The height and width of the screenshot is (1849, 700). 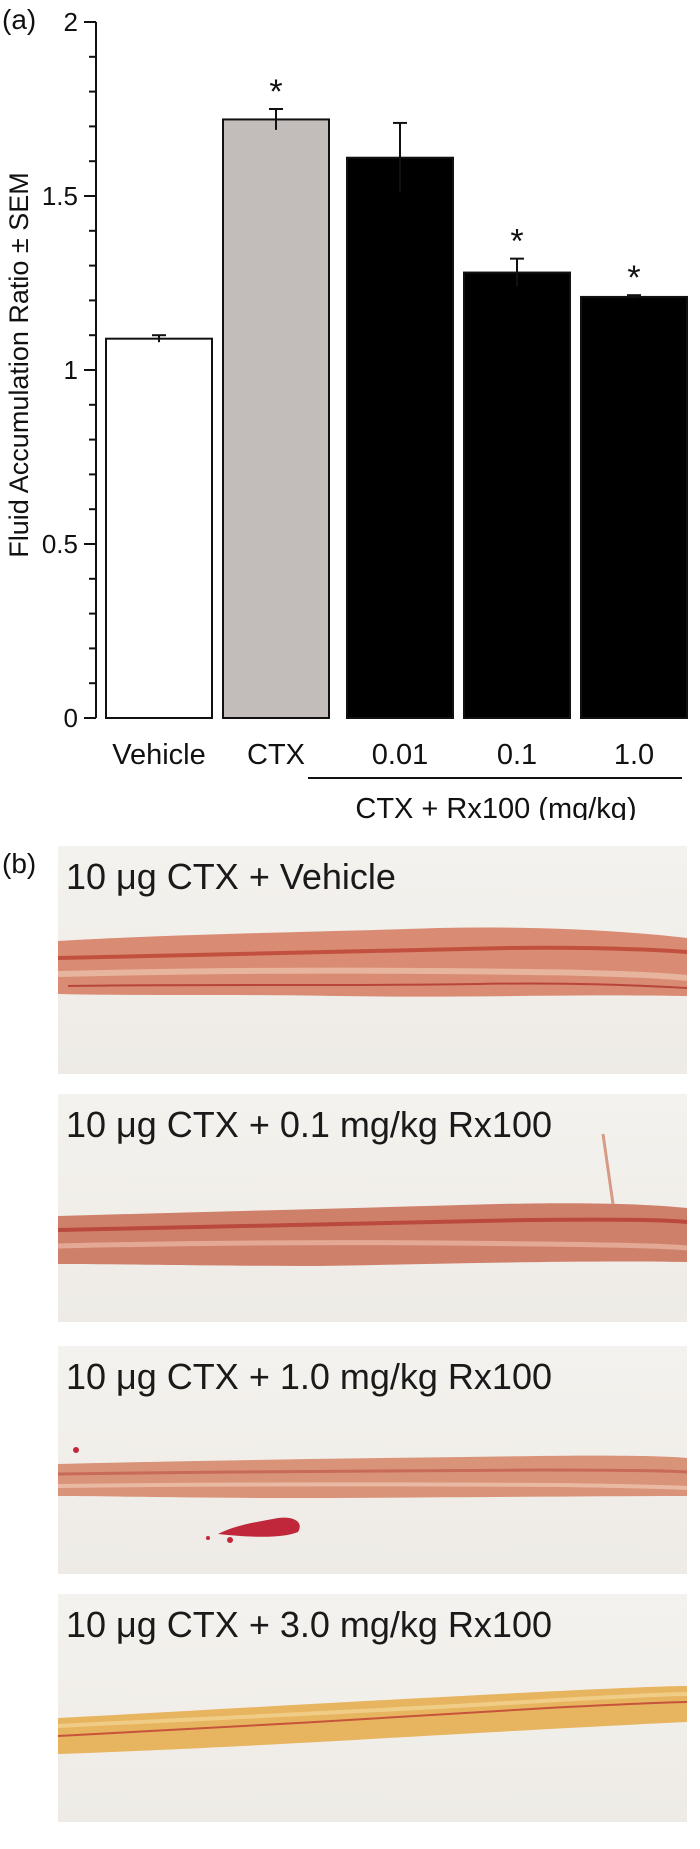 I want to click on panel-b-label: (b), so click(x=19, y=863).